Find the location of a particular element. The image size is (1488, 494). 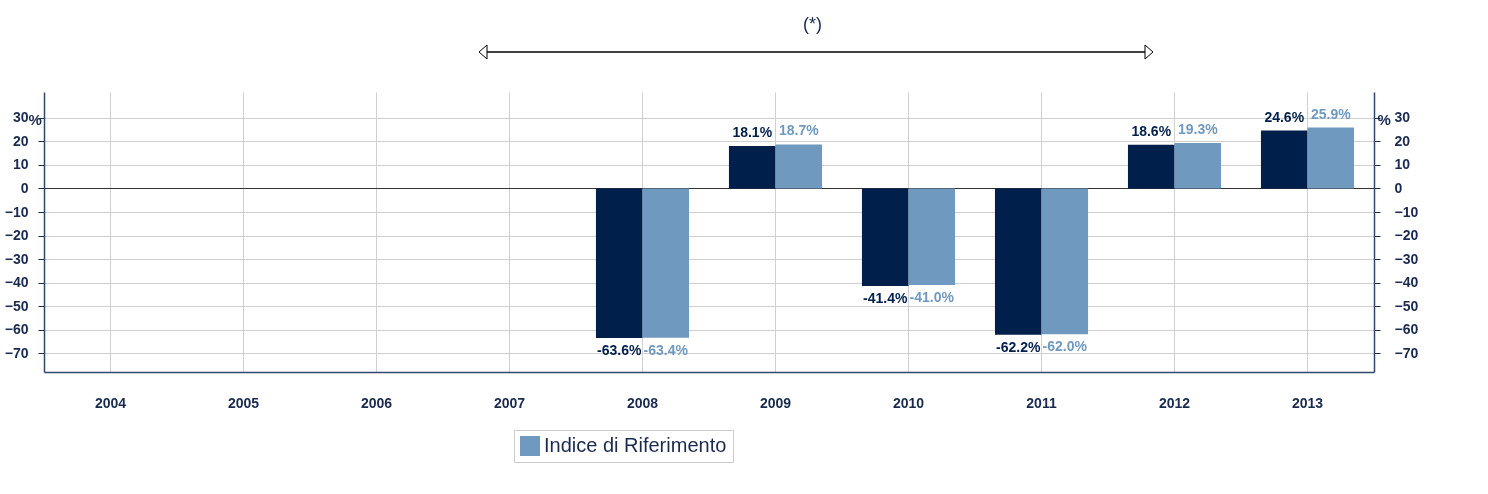

y2-tick-label: −60 is located at coordinates (1406, 329).